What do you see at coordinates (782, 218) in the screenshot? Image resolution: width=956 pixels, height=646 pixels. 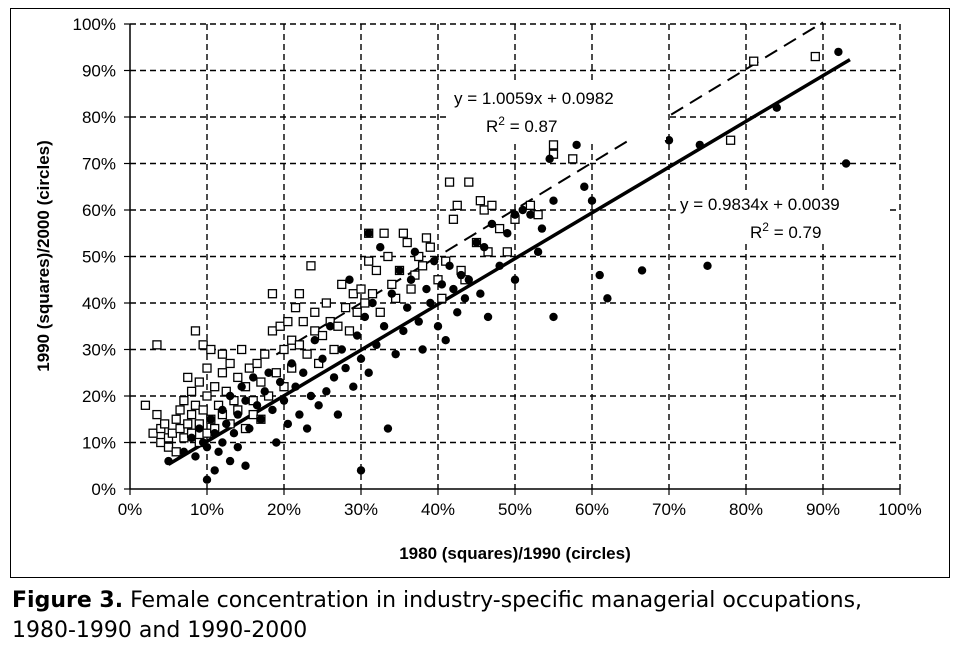 I see `equation-box-circles` at bounding box center [782, 218].